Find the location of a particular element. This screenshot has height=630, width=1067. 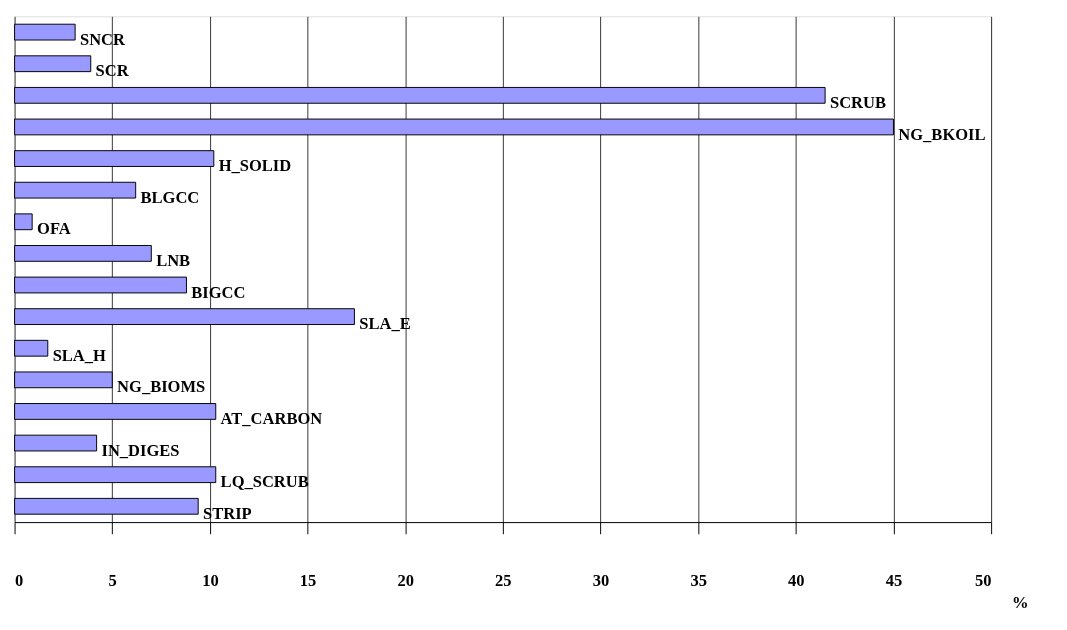

x-tick-label: 20 is located at coordinates (405, 580).